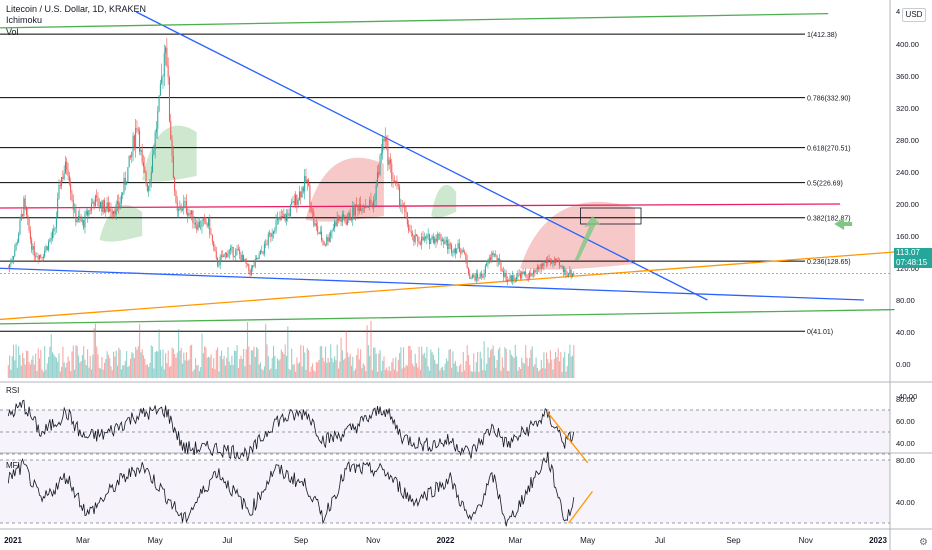 Image resolution: width=932 pixels, height=550 pixels. Describe the element at coordinates (447, 286) in the screenshot. I see `trendline-orange` at that location.